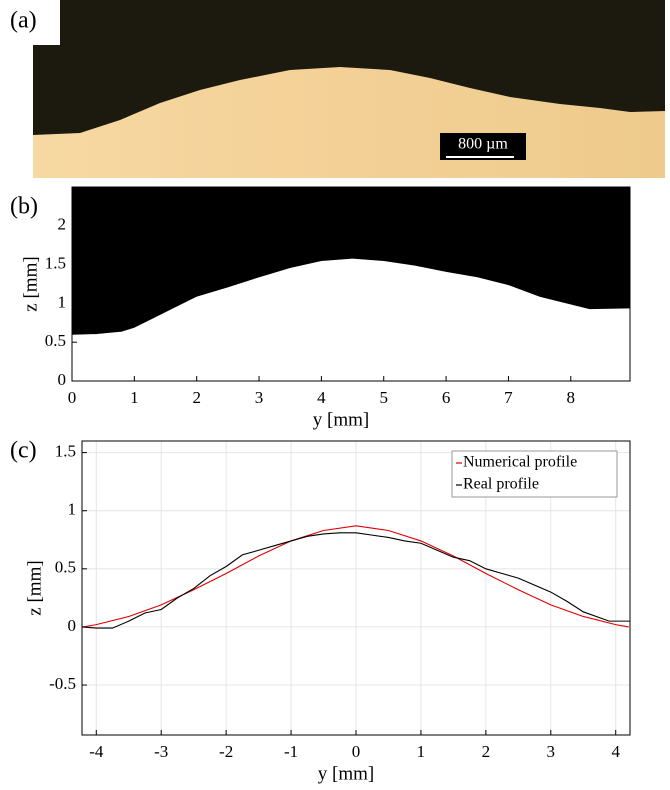 The width and height of the screenshot is (670, 790). What do you see at coordinates (23, 21) in the screenshot?
I see `panel-label: (a)` at bounding box center [23, 21].